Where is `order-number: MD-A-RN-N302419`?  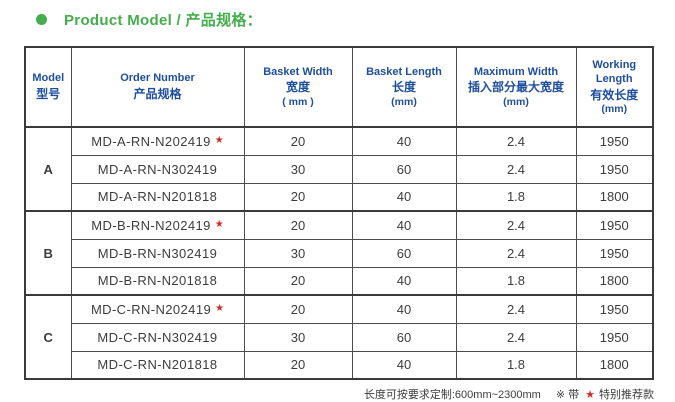 order-number: MD-A-RN-N302419 is located at coordinates (157, 169).